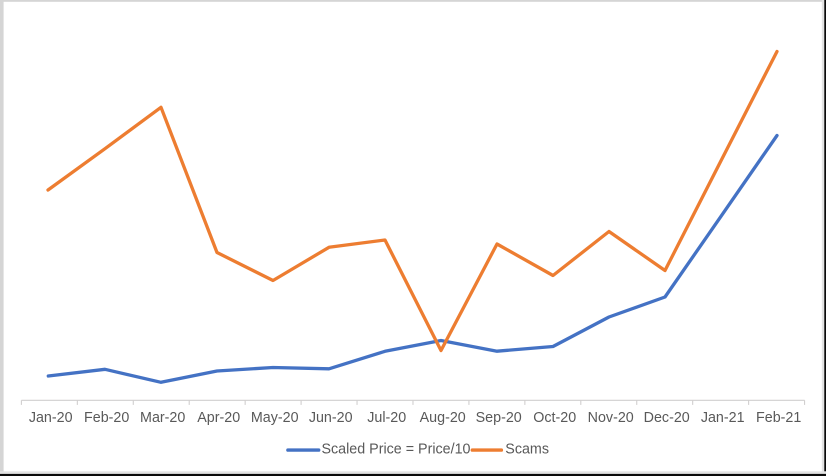 This screenshot has height=476, width=826. Describe the element at coordinates (51, 418) in the screenshot. I see `svg-text: Jan-20` at that location.